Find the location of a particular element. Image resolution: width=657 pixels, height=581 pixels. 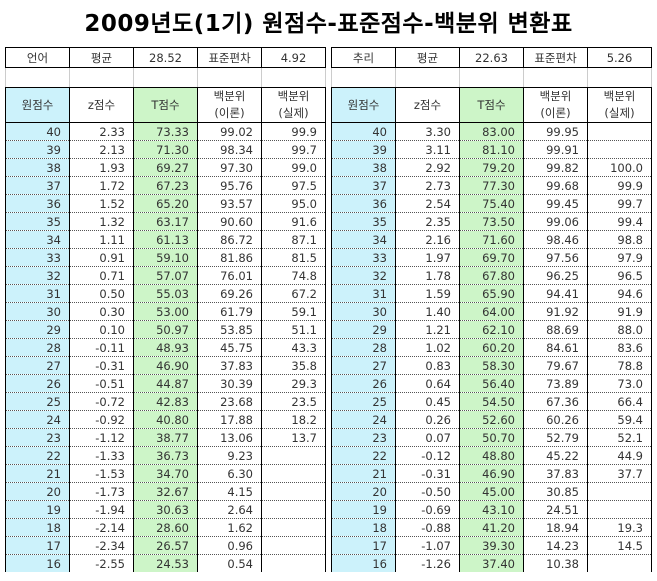

raw-score-cell: 25 is located at coordinates (363, 401).